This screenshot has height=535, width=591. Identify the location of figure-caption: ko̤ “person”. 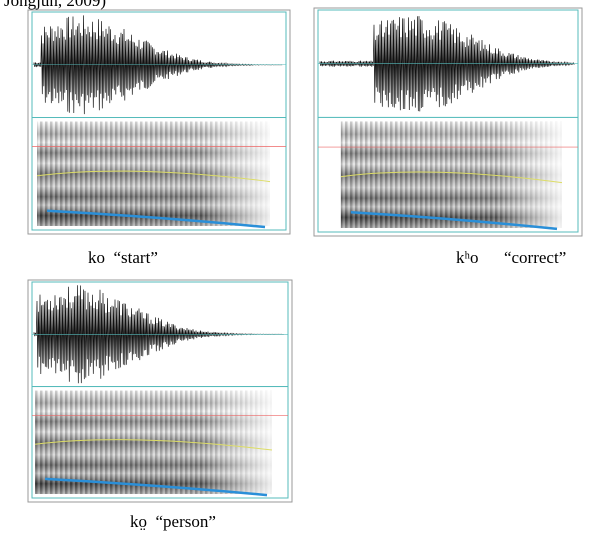
(173, 521).